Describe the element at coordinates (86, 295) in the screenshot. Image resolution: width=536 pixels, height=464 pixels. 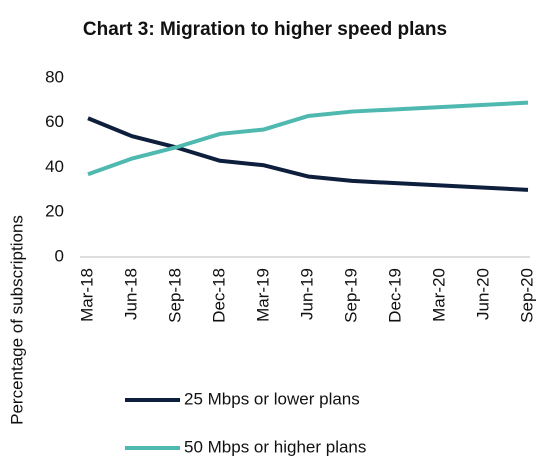
I see `x-tick-label: Mar-18` at that location.